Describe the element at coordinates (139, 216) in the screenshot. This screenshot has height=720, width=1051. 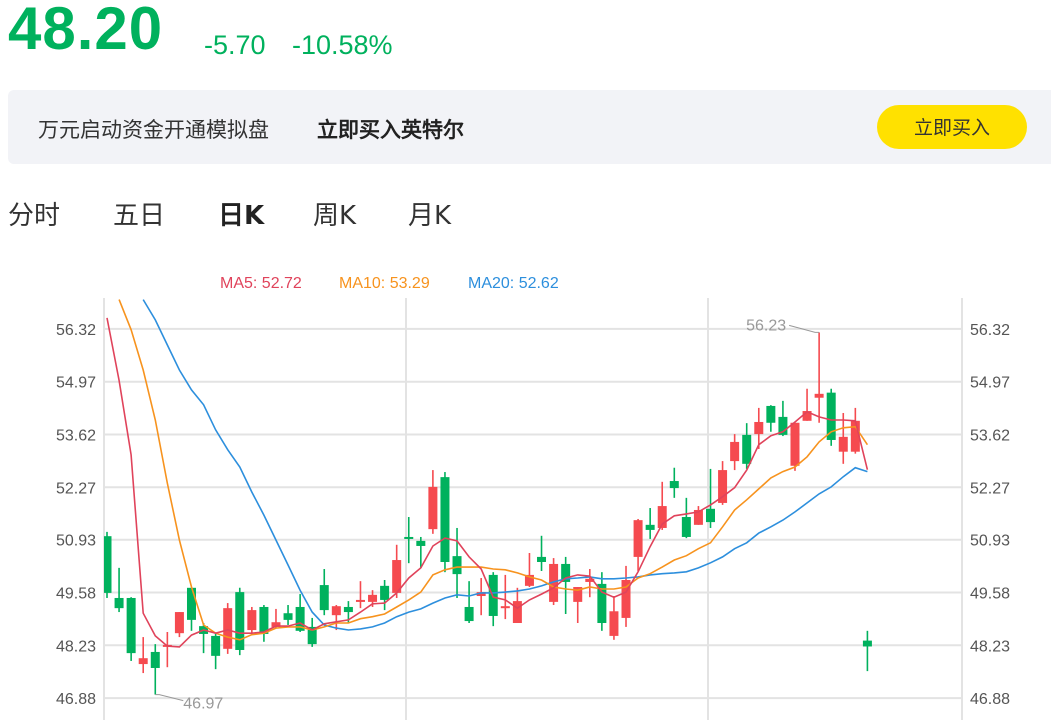
I see `tab-five-day: 五日` at that location.